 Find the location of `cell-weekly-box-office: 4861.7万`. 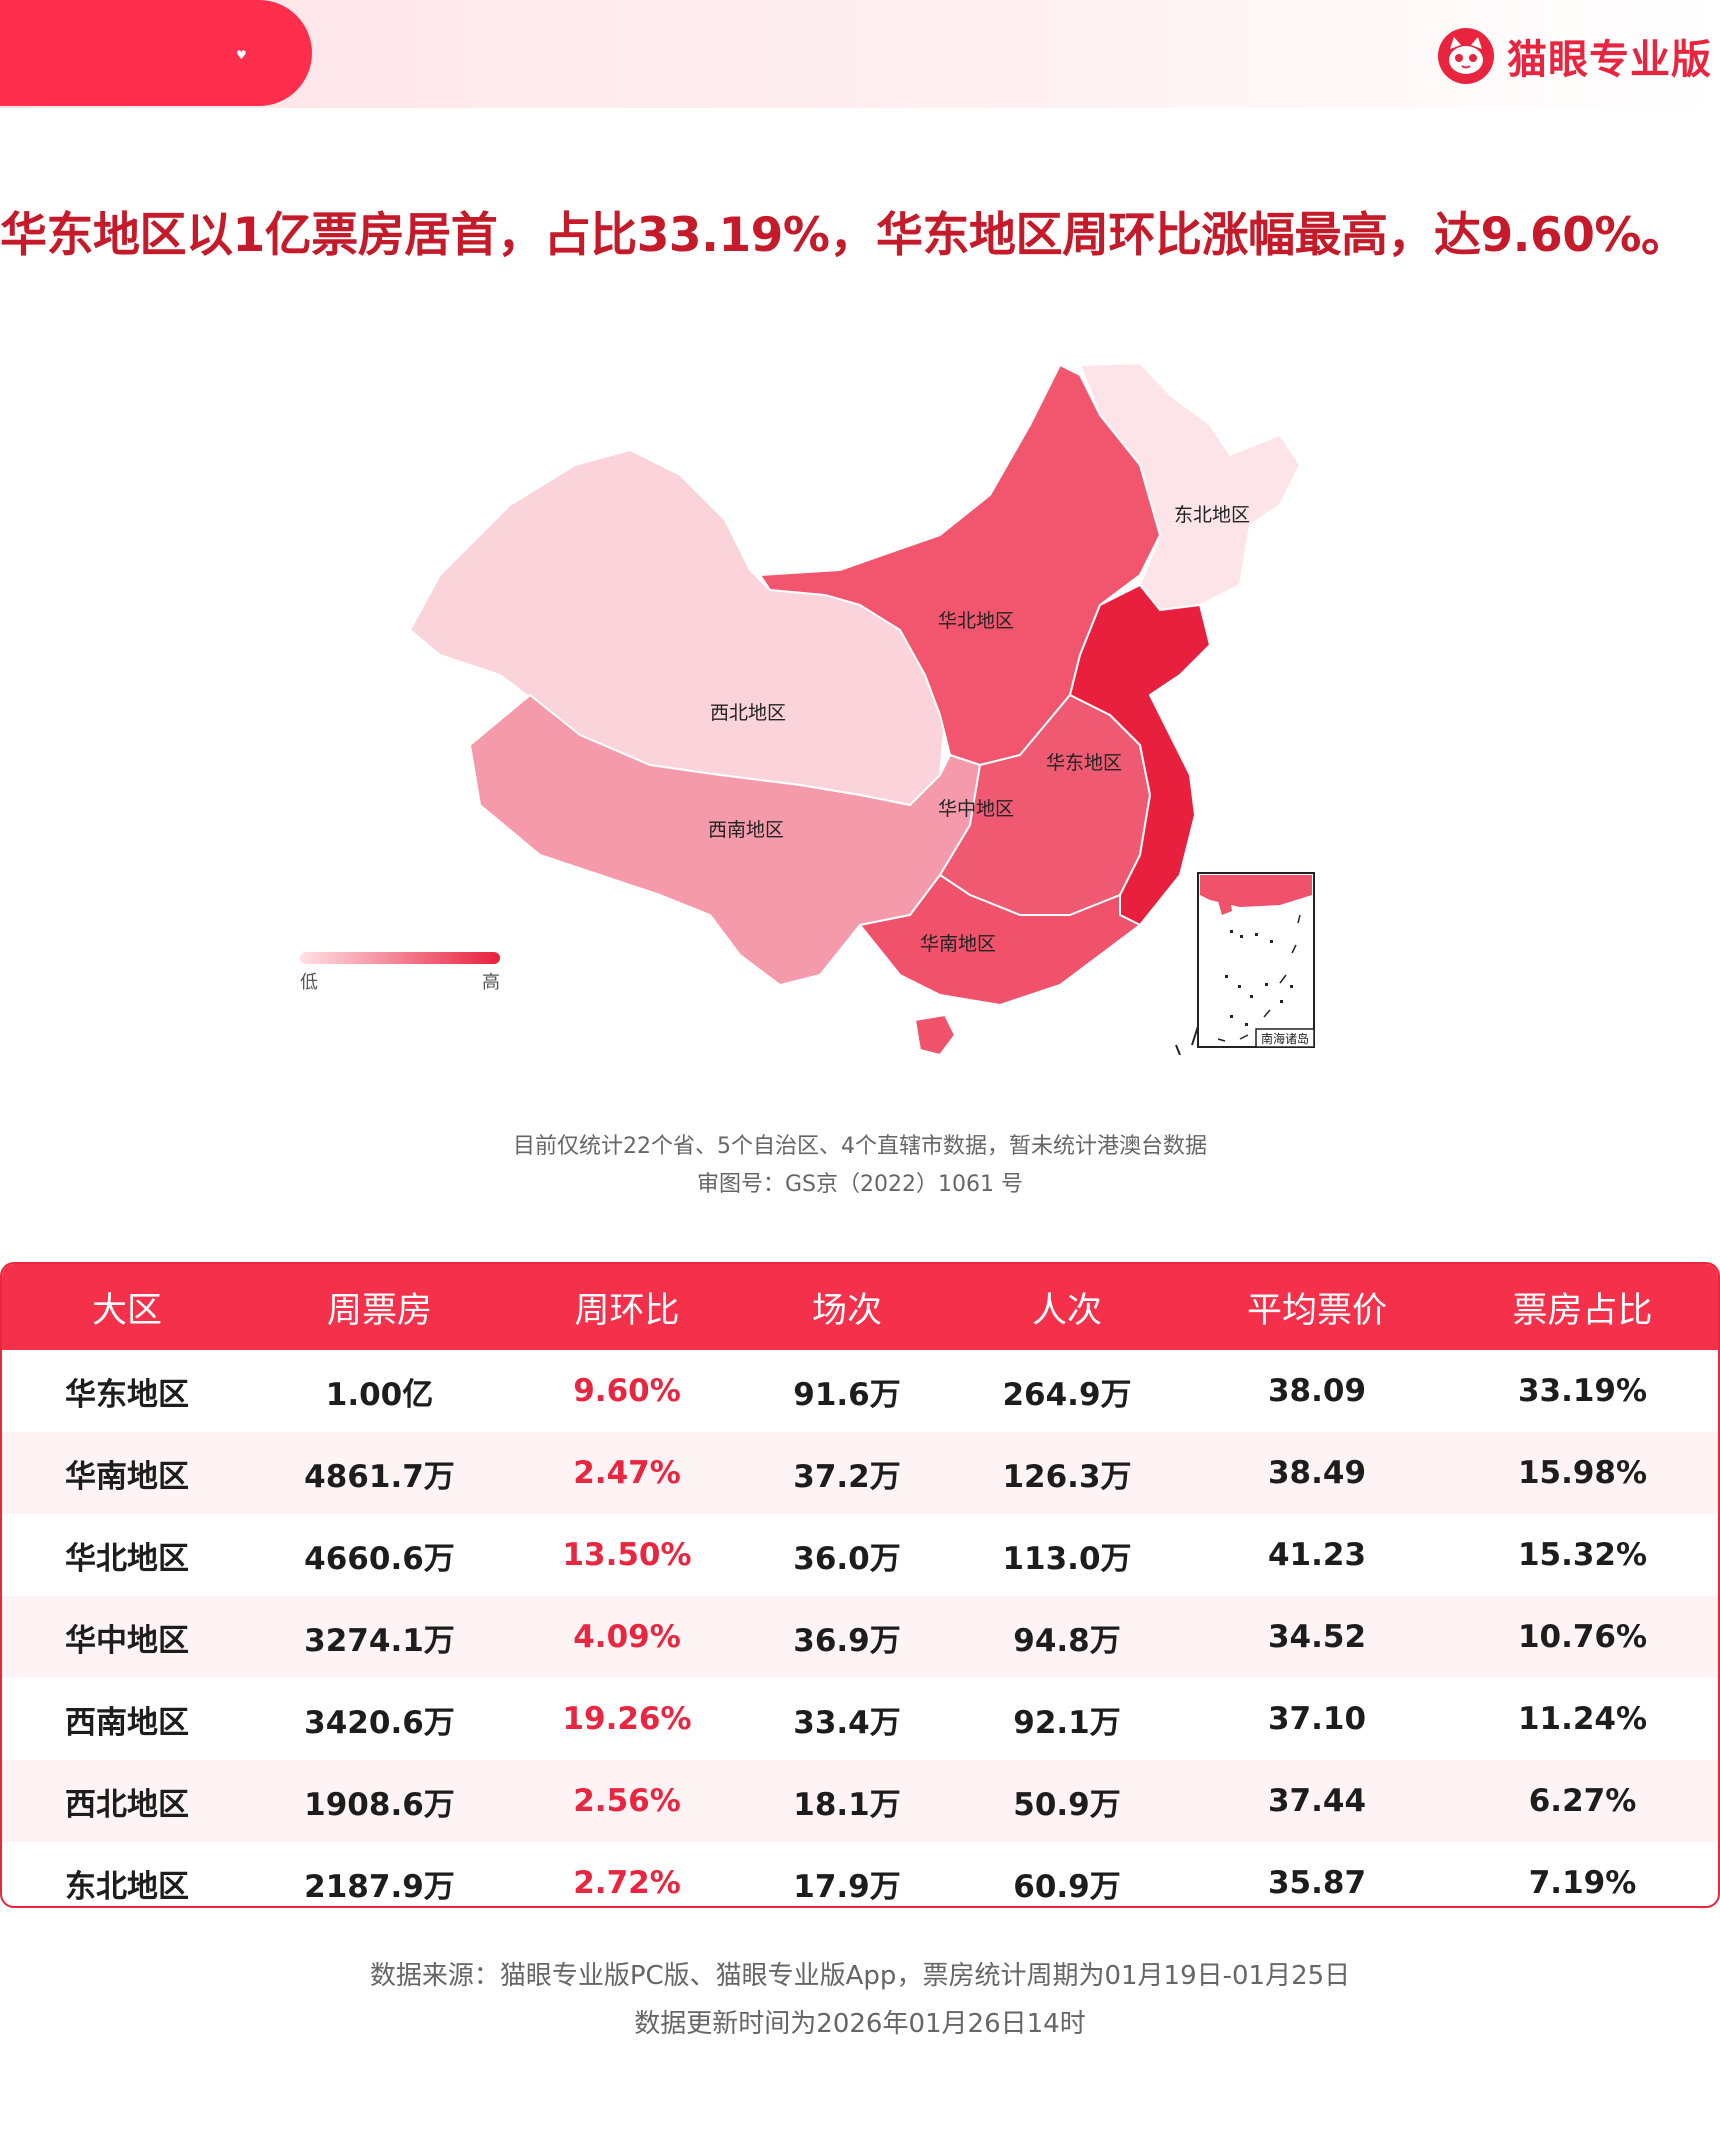

cell-weekly-box-office: 4861.7万 is located at coordinates (379, 1473).